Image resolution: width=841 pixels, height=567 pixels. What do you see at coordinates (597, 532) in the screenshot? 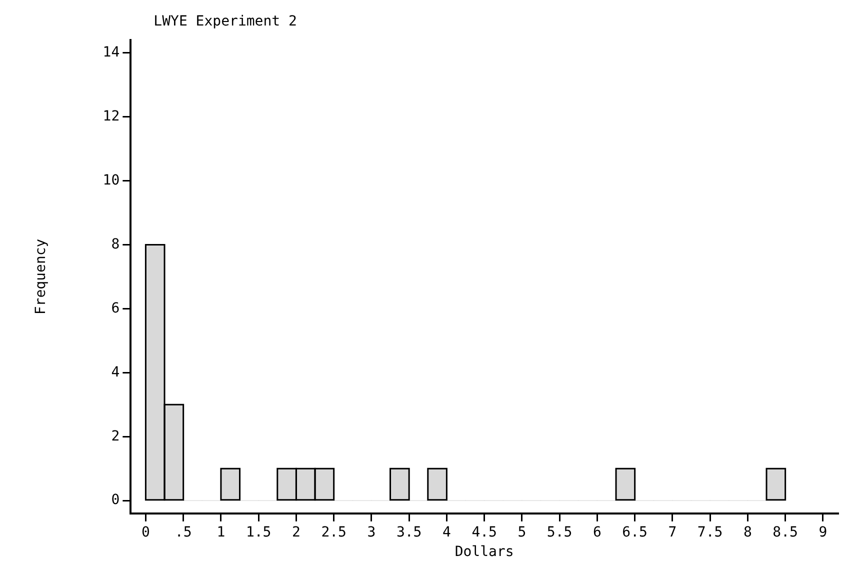
I see `x-tick-label: 6` at bounding box center [597, 532].